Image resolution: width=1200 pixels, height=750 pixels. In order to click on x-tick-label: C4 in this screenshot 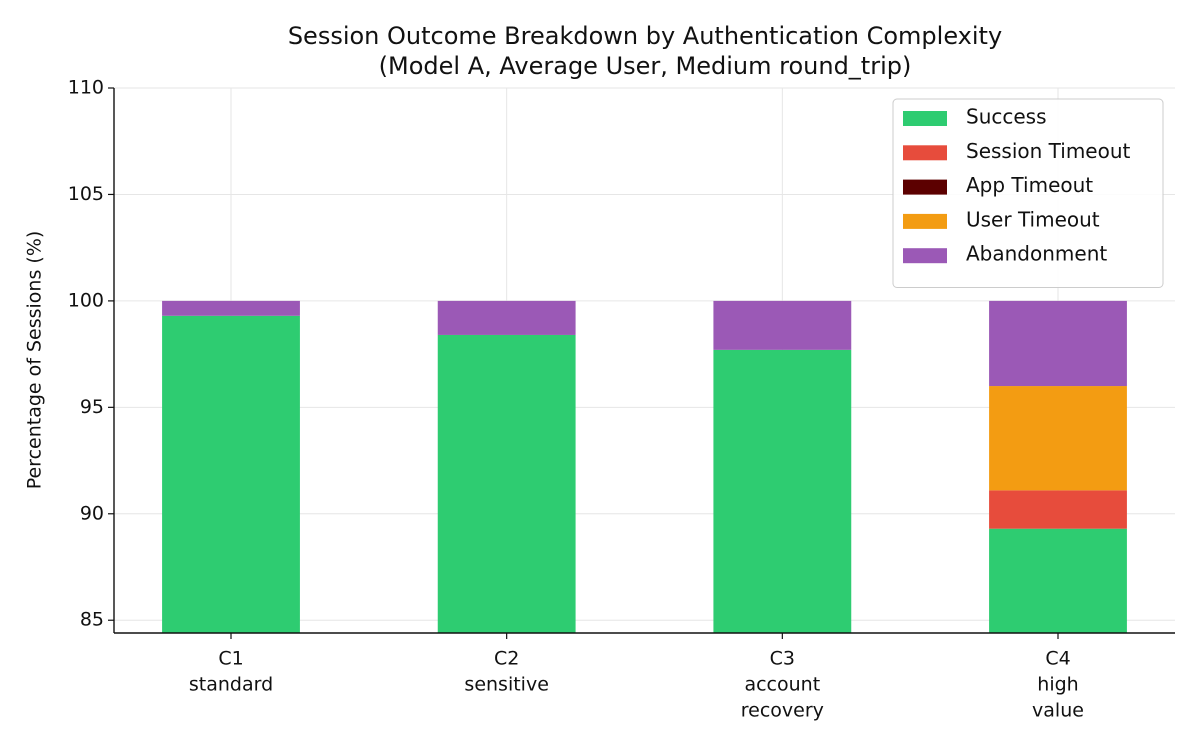, I will do `click(1057, 659)`.